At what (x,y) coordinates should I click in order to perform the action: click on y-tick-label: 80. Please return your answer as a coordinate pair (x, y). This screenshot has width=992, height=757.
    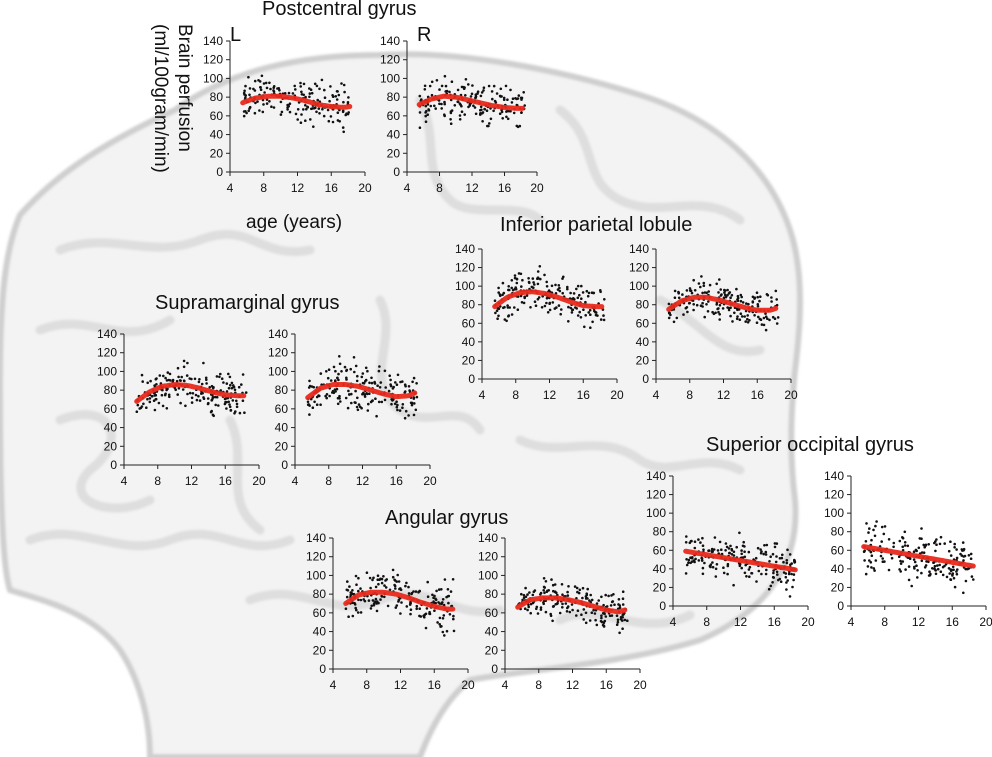
    Looking at the image, I should click on (282, 390).